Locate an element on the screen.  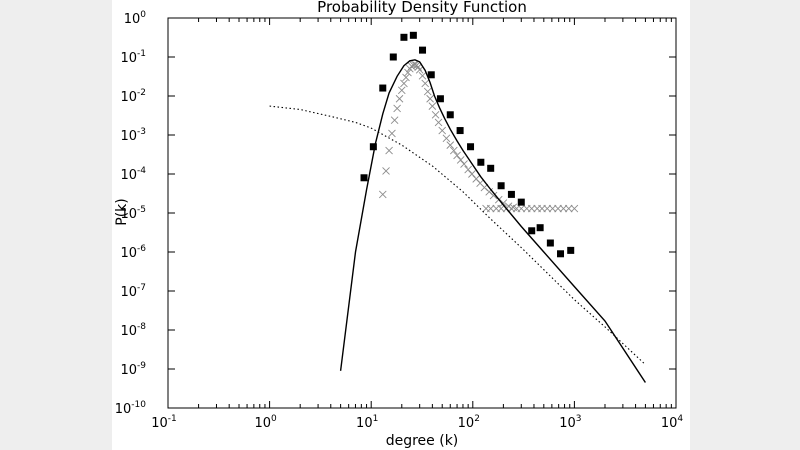
x-tick-label: 10⁻¹ is located at coordinates (164, 422).